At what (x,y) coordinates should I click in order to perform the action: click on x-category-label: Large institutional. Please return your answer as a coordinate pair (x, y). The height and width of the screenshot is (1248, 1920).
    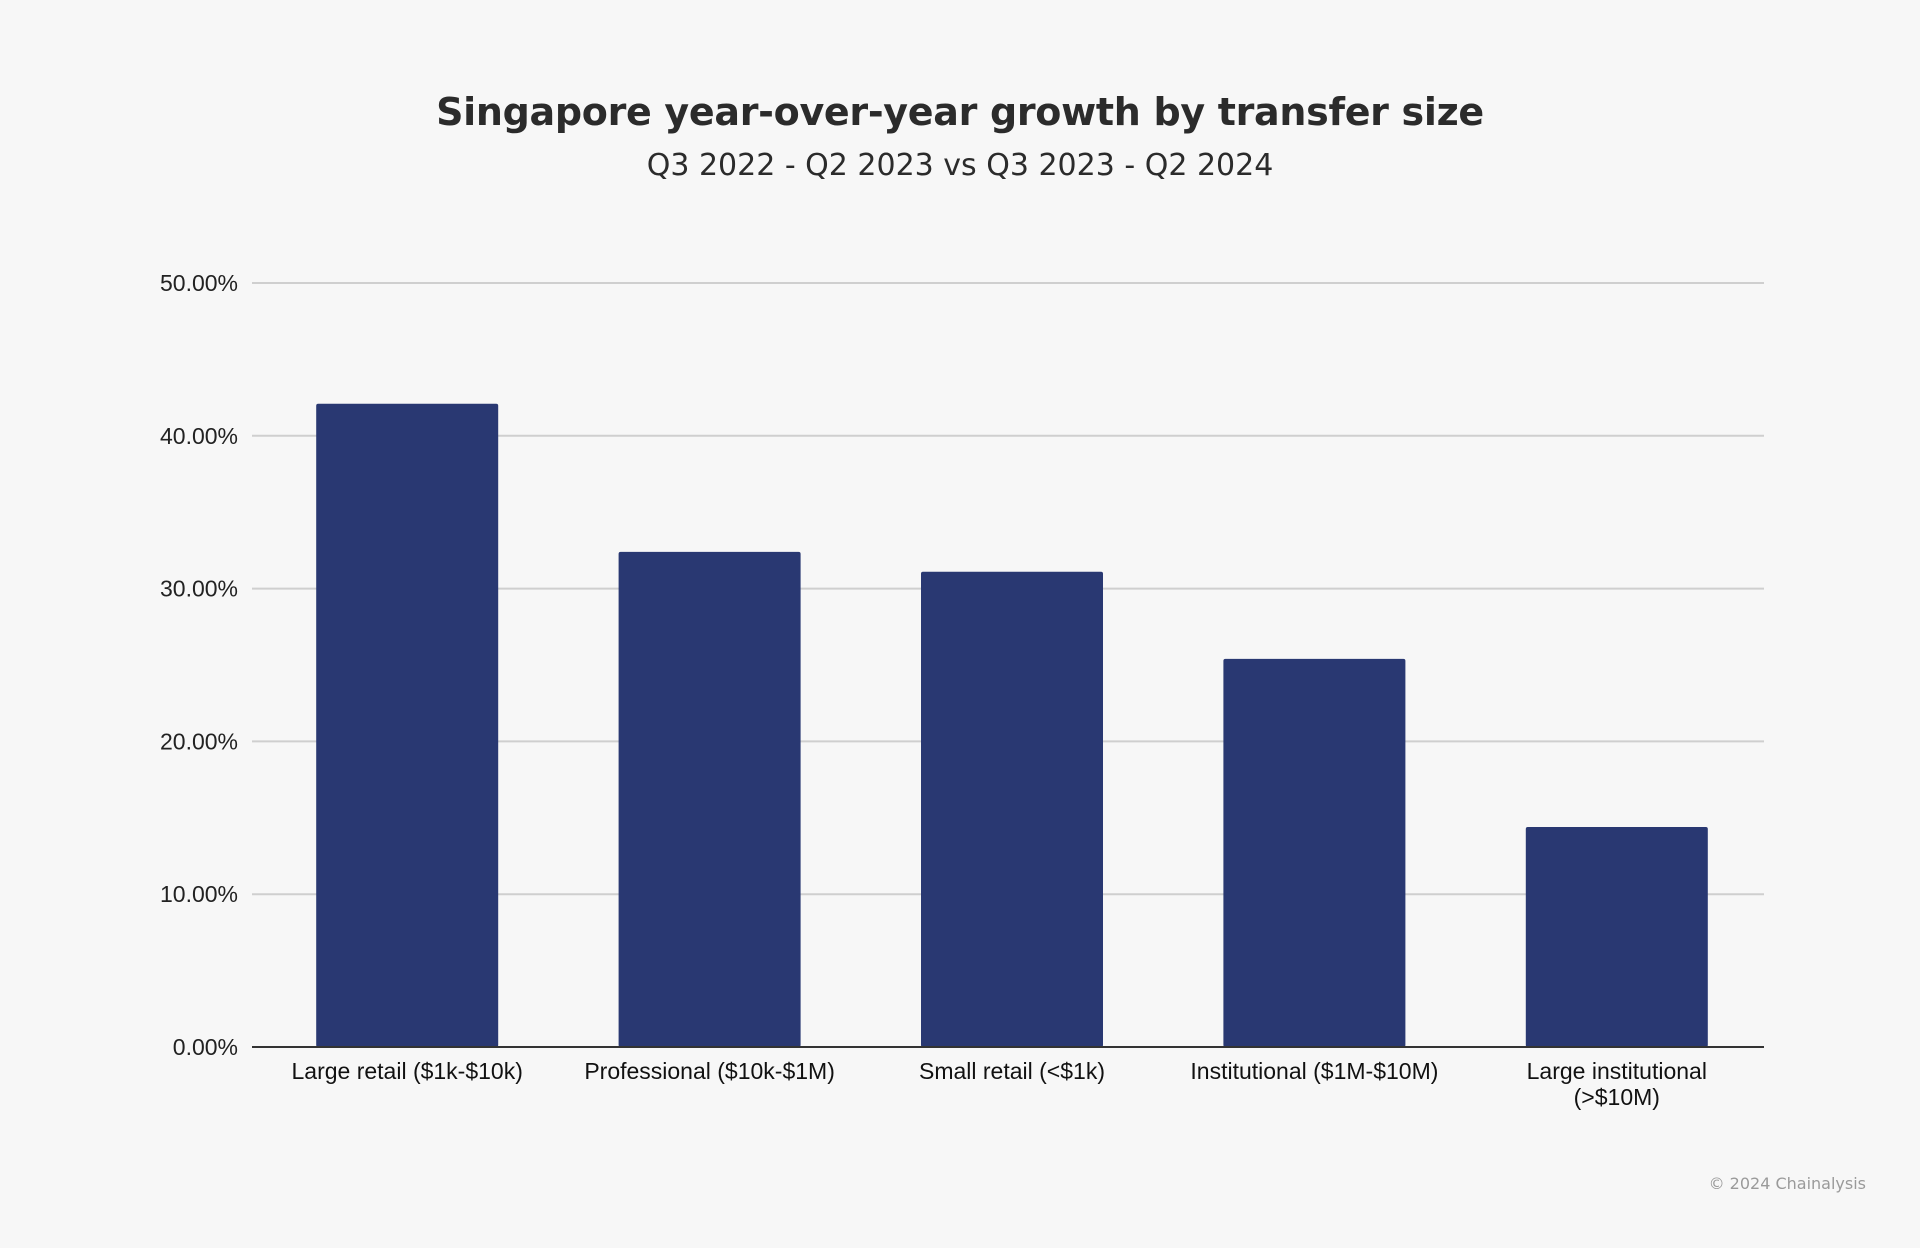
    Looking at the image, I should click on (1617, 1071).